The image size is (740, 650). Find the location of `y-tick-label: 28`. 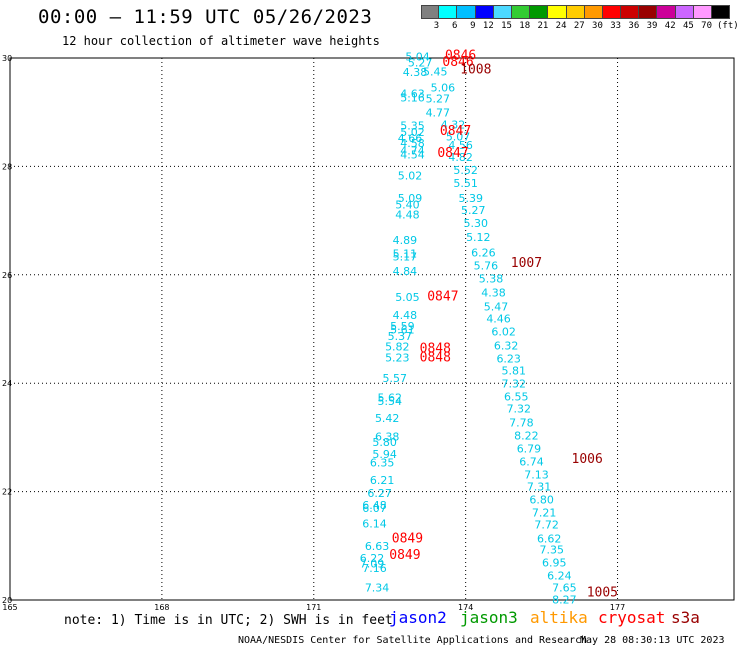

y-tick-label: 28 is located at coordinates (7, 166).